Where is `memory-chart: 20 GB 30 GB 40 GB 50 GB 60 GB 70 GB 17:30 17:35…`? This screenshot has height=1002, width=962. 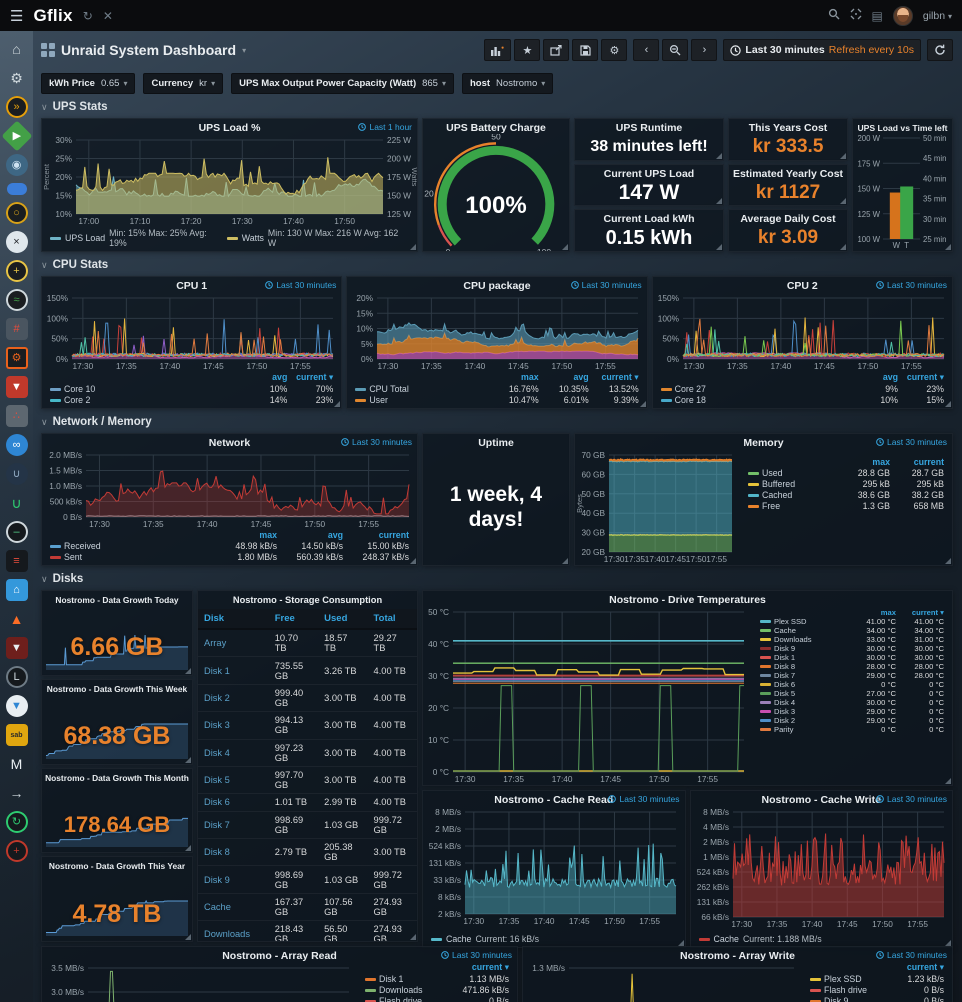
memory-chart: 20 GB 30 GB 40 GB 50 GB 60 GB 70 GB 17:30 17:35… is located at coordinates (657, 507).